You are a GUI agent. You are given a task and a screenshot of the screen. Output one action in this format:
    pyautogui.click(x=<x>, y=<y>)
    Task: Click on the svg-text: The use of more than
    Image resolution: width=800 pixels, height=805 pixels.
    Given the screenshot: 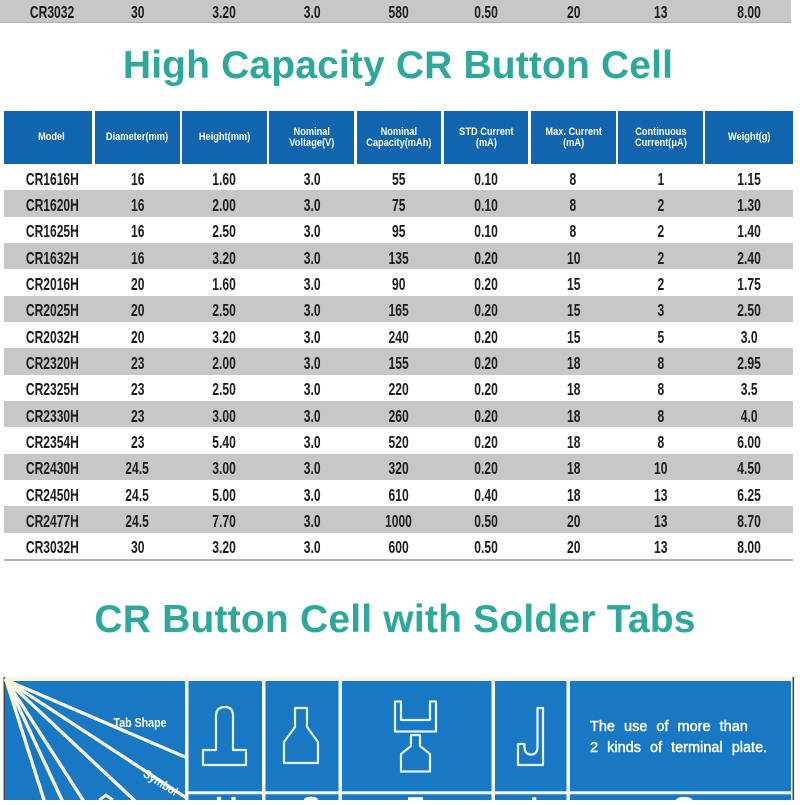 What is the action you would take?
    pyautogui.click(x=669, y=727)
    